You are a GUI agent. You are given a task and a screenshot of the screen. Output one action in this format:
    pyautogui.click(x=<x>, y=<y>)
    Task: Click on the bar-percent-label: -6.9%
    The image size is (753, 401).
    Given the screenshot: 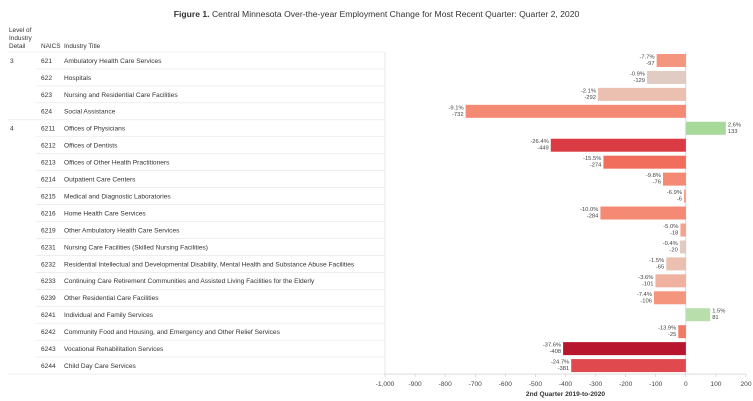 What is the action you would take?
    pyautogui.click(x=674, y=193)
    